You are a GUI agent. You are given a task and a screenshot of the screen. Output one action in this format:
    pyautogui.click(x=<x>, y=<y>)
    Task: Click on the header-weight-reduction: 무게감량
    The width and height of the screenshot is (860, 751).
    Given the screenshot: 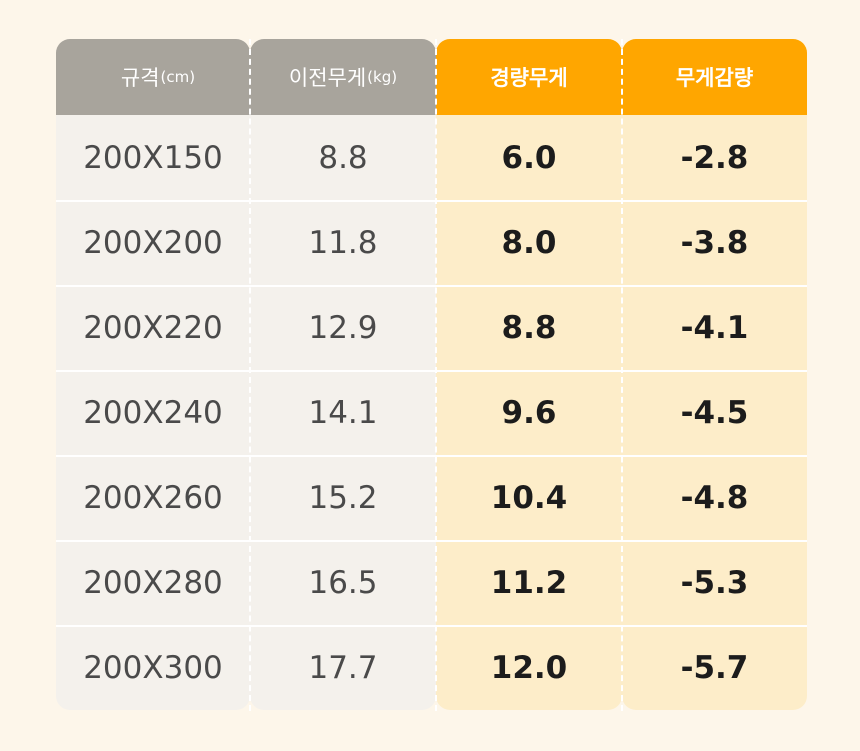 What is the action you would take?
    pyautogui.click(x=714, y=77)
    